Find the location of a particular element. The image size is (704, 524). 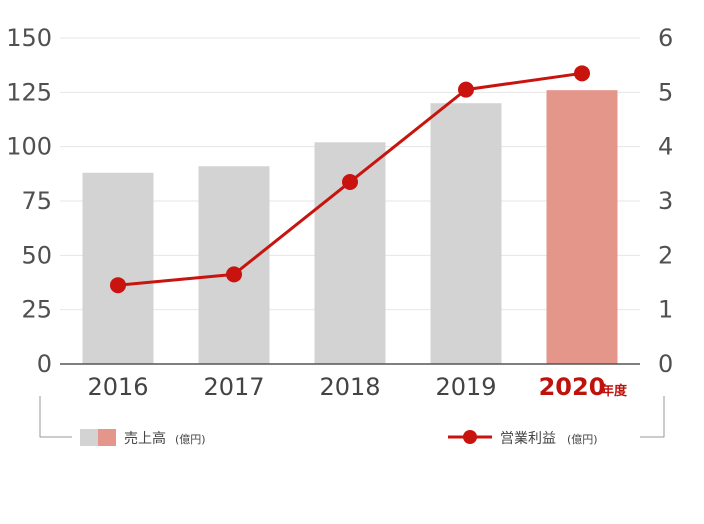

y-left-tick-label: 150 is located at coordinates (29, 38).